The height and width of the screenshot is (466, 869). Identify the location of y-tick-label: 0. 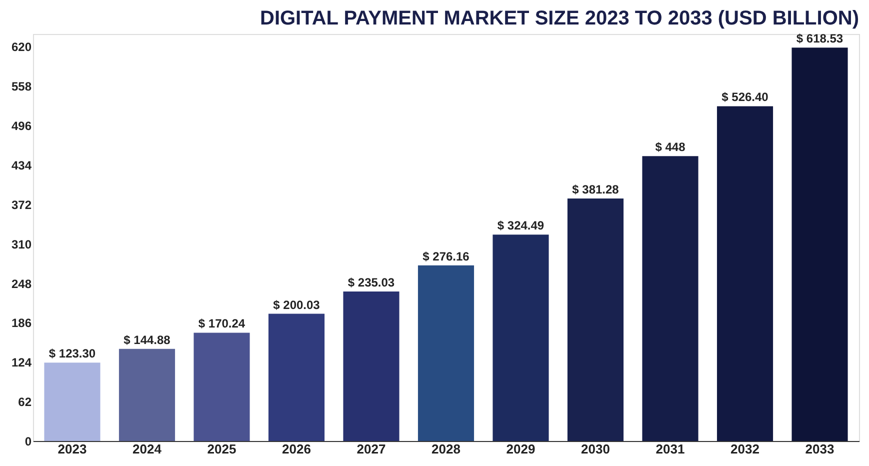
(28, 441).